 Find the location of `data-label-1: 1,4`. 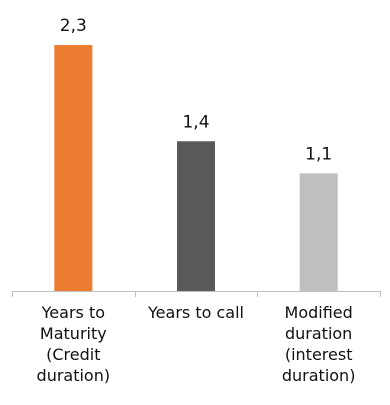

data-label-1: 1,4 is located at coordinates (195, 122).